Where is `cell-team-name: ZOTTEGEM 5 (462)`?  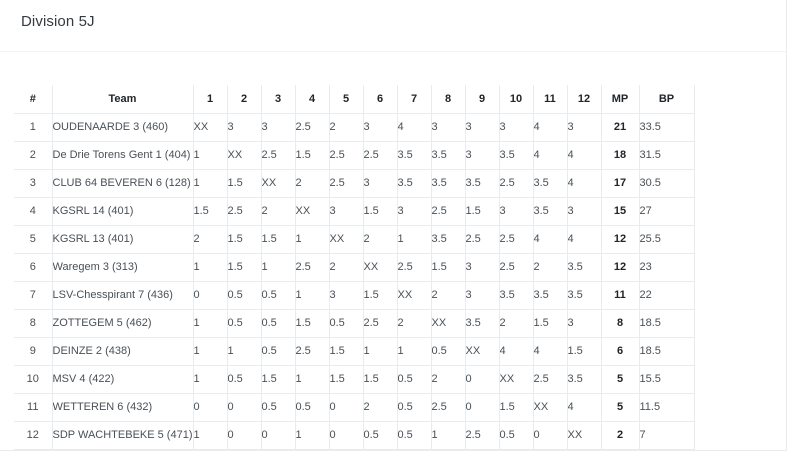
cell-team-name: ZOTTEGEM 5 (462) is located at coordinates (123, 323).